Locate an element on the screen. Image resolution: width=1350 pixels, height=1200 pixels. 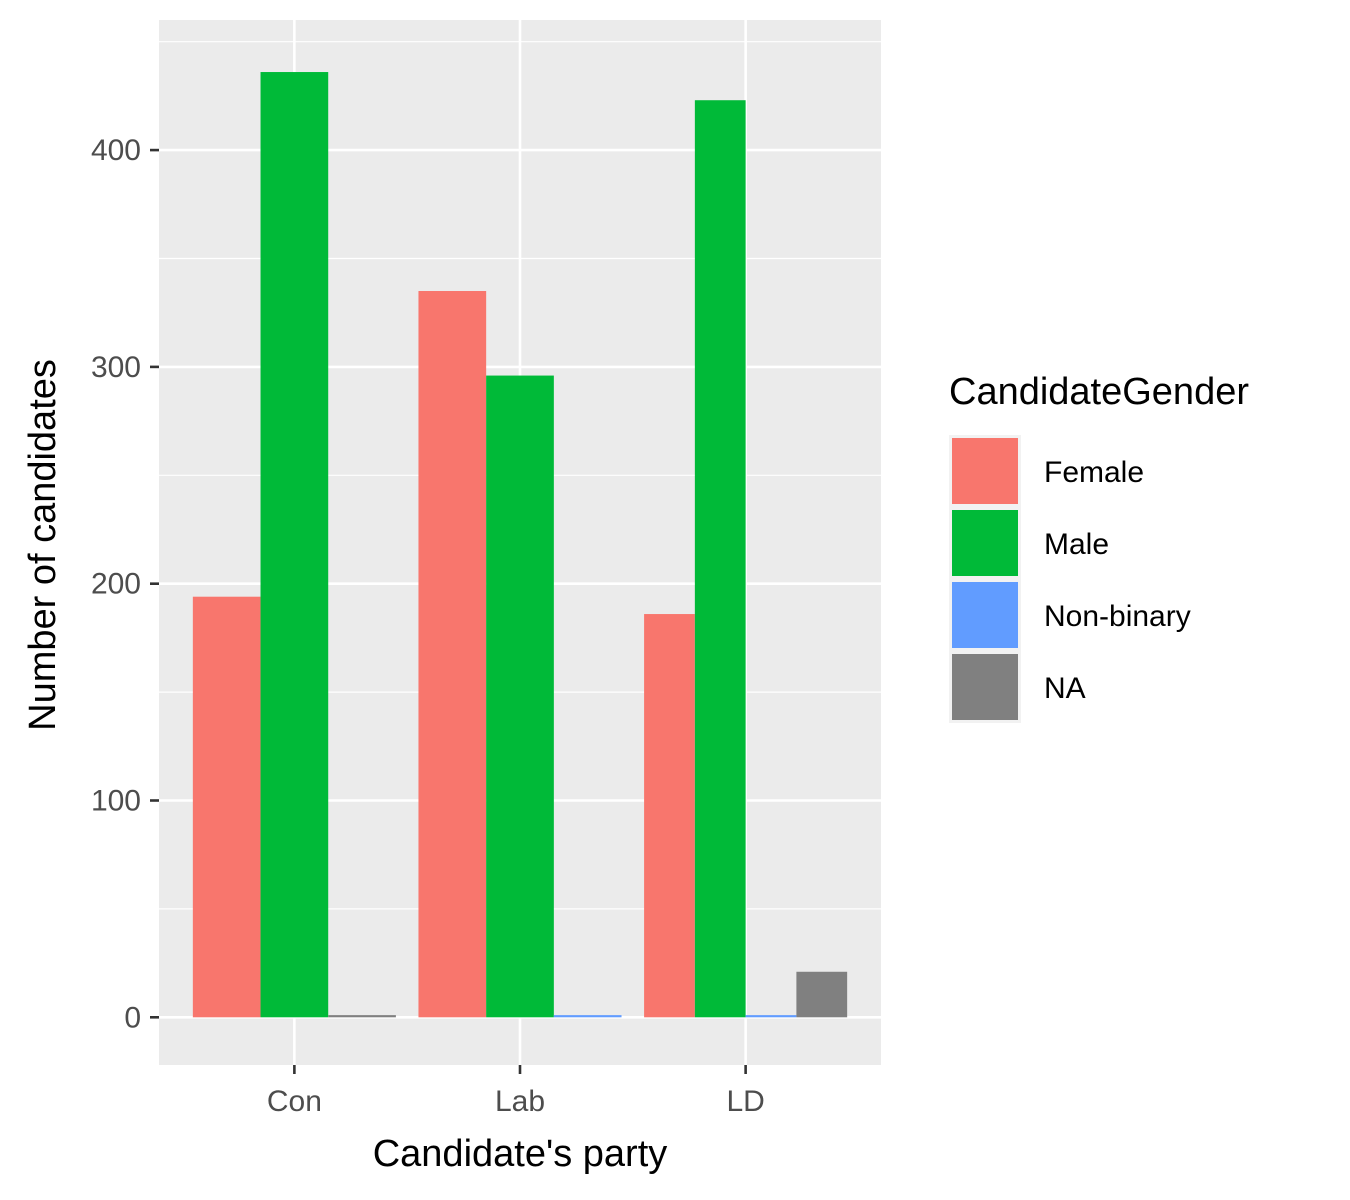
x-tick-label-con: Con is located at coordinates (294, 1101).